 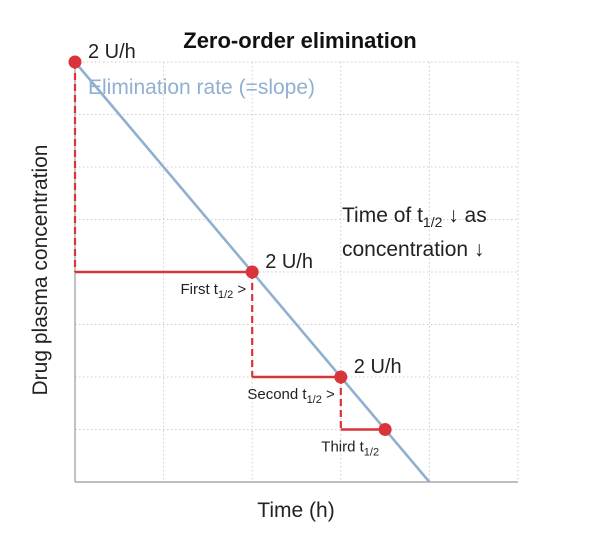 What do you see at coordinates (289, 262) in the screenshot?
I see `rate-label-2: 2 U/h` at bounding box center [289, 262].